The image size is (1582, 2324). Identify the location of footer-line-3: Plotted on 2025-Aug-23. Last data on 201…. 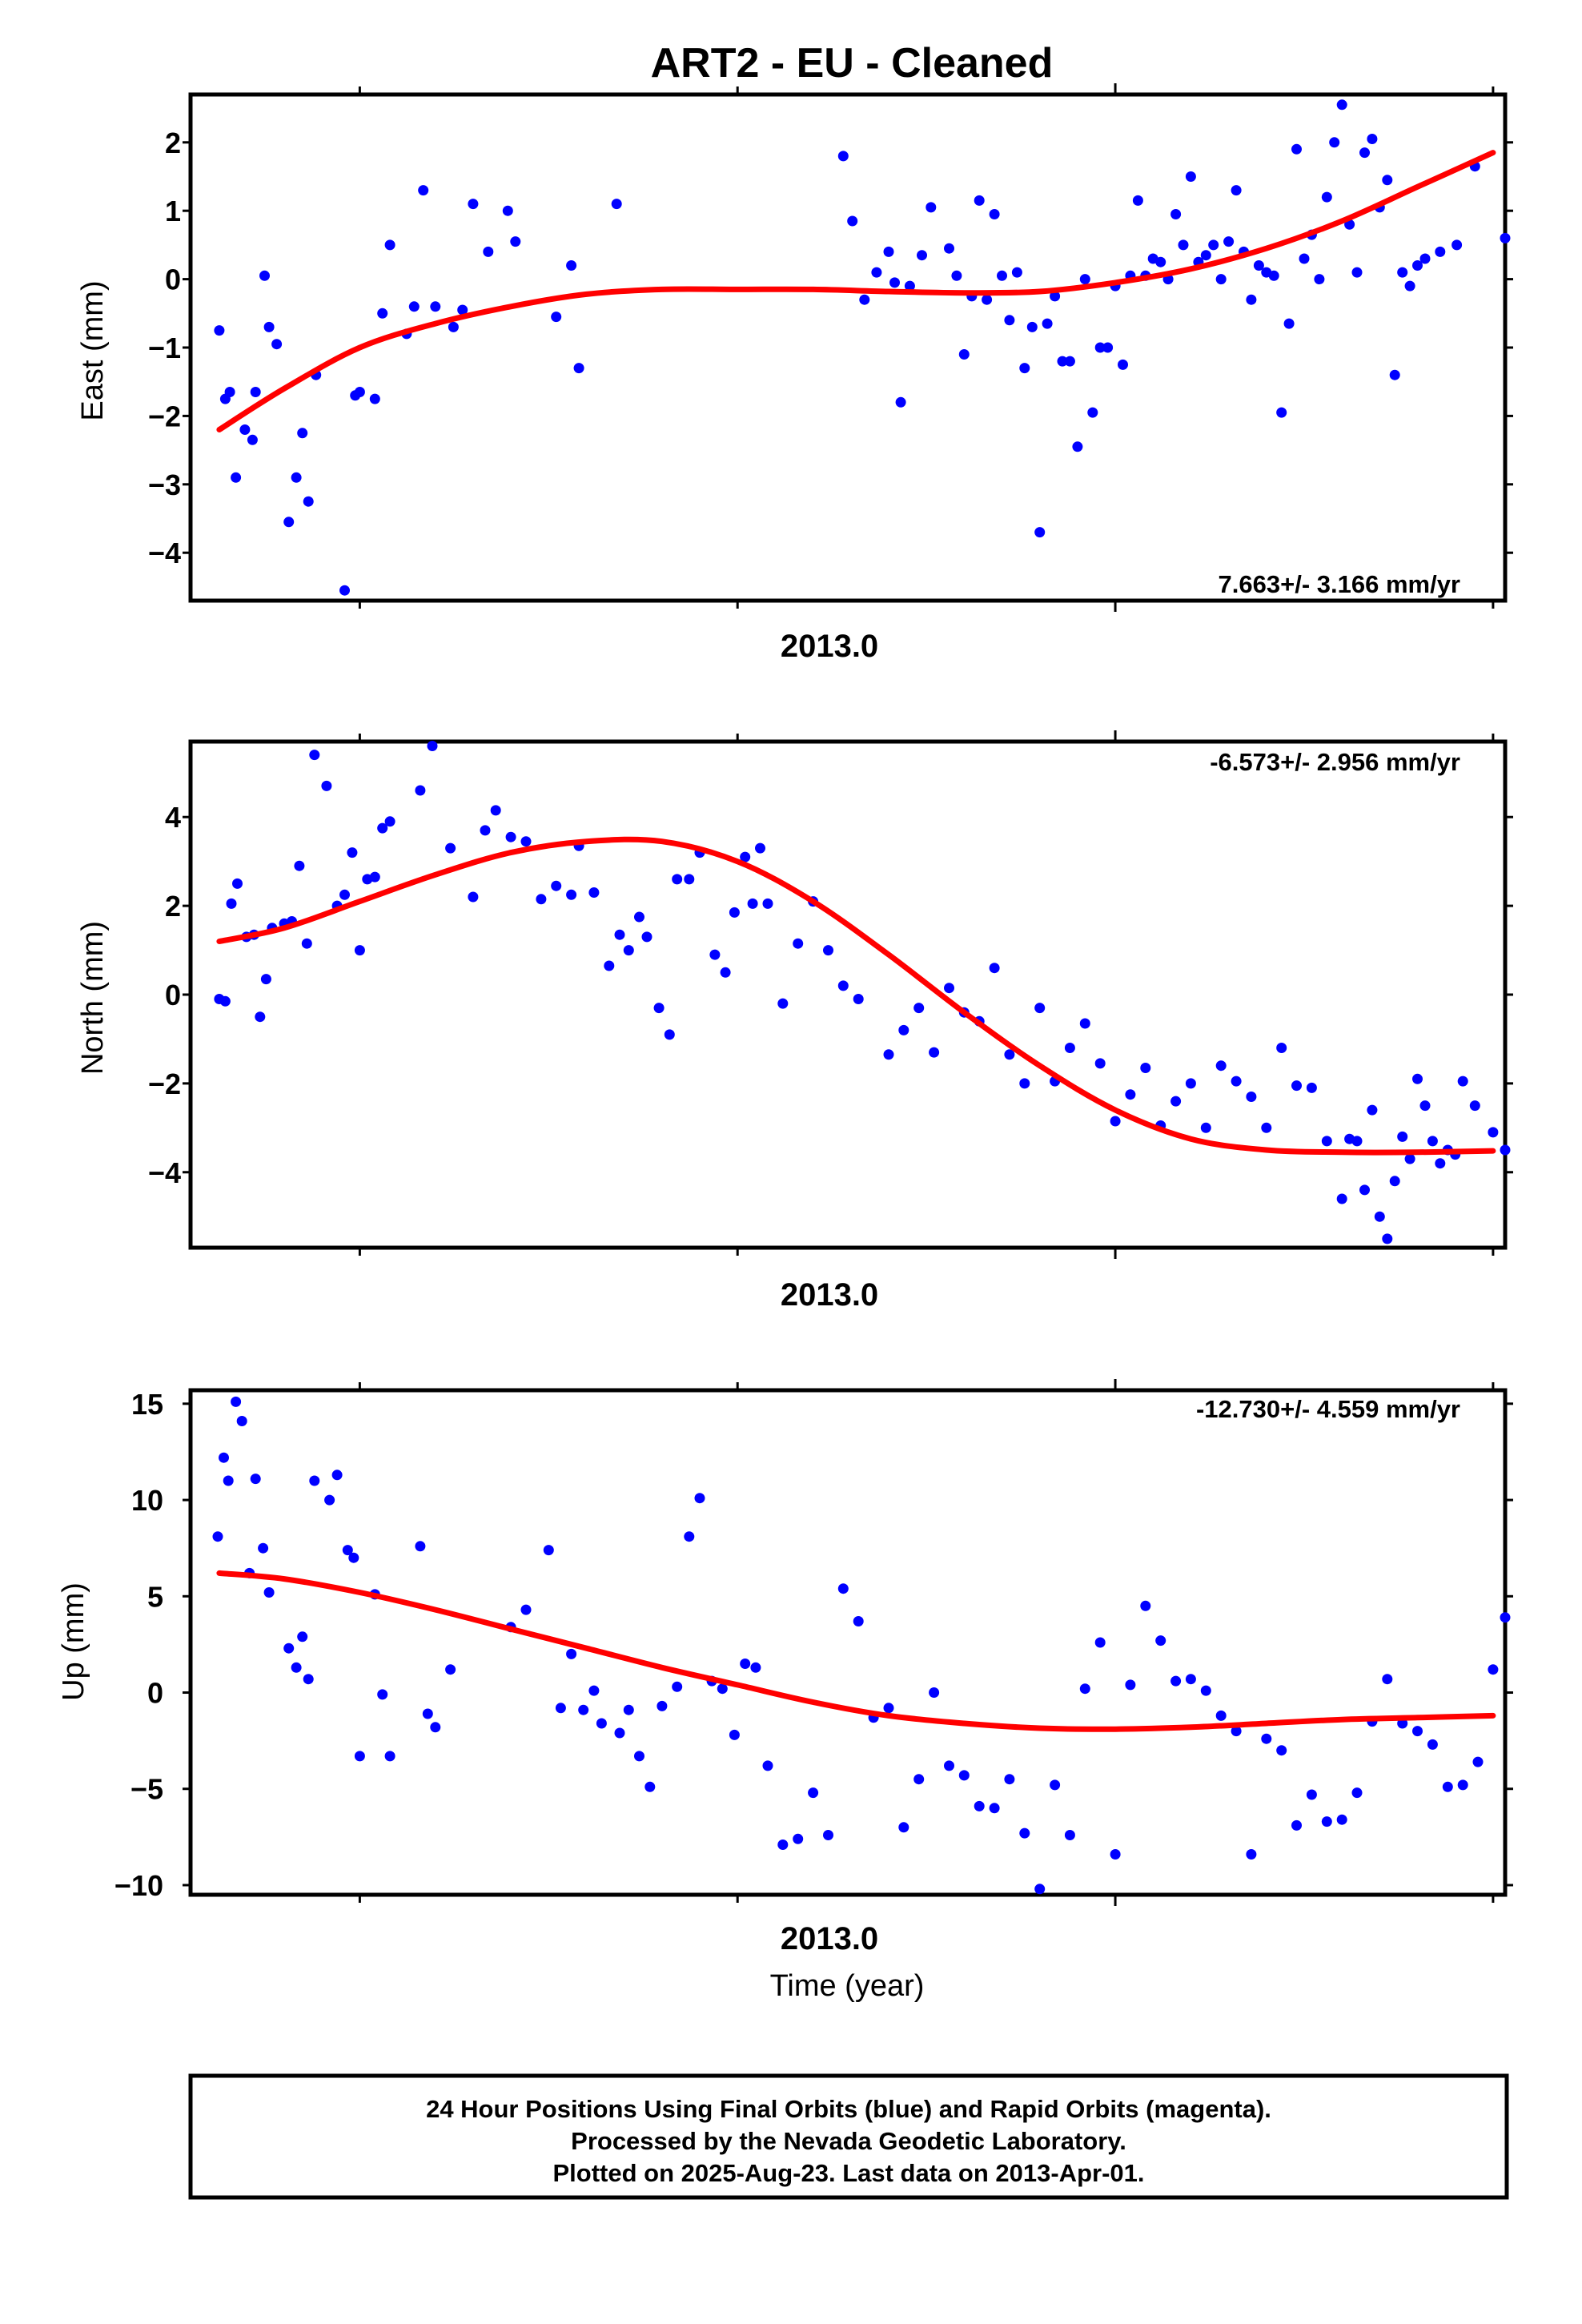
(848, 2173).